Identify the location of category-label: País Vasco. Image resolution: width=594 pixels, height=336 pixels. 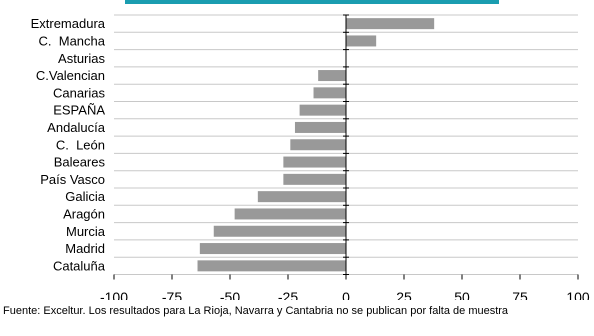
(72, 179).